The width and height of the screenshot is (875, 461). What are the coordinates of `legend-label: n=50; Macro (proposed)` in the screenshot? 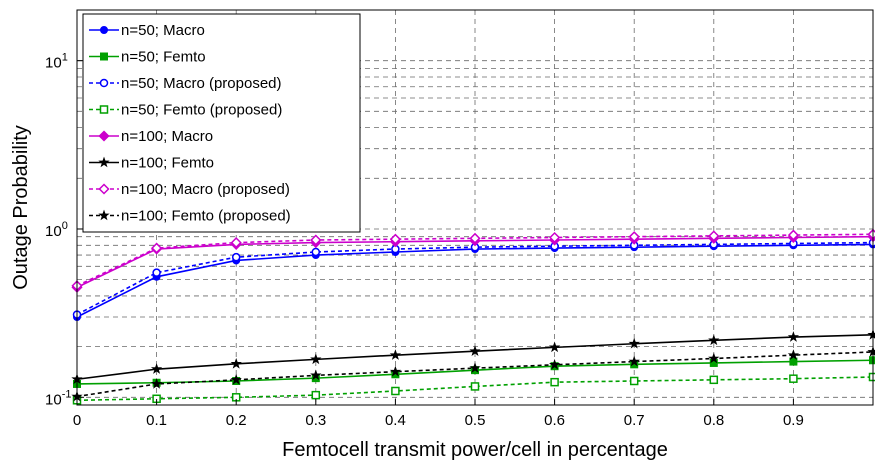 It's located at (201, 83).